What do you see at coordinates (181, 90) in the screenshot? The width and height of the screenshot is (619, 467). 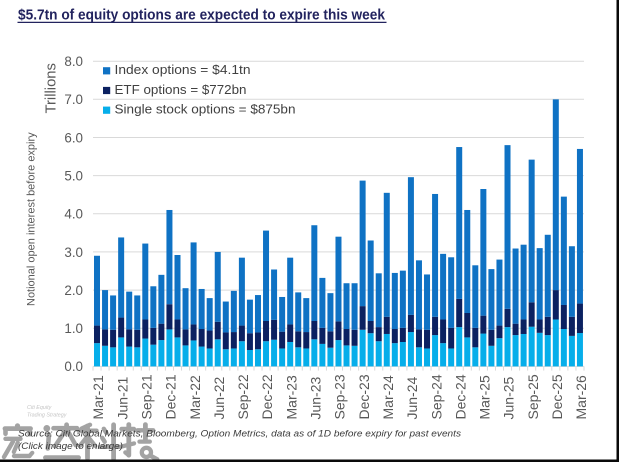 I see `svg-text: ETF options = $772bn` at bounding box center [181, 90].